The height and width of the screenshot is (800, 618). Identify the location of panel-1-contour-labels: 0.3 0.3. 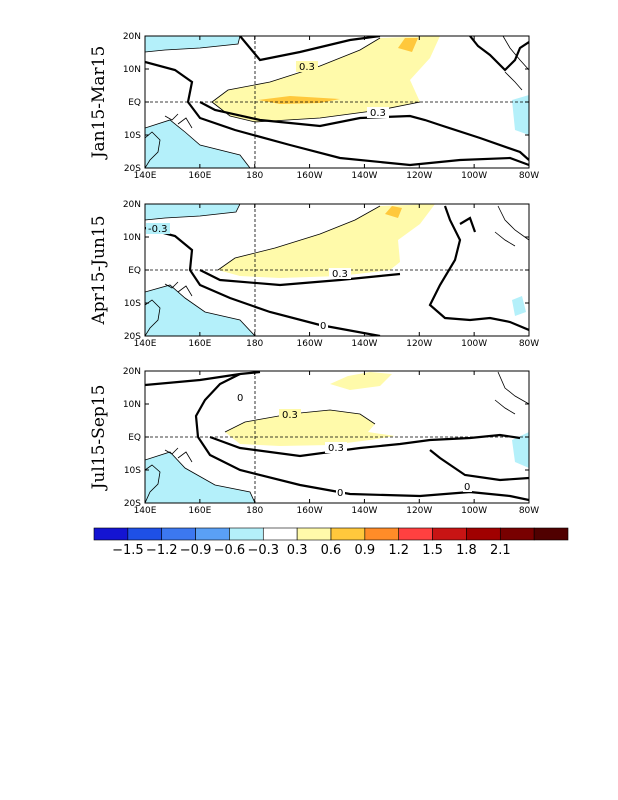
(342, 90).